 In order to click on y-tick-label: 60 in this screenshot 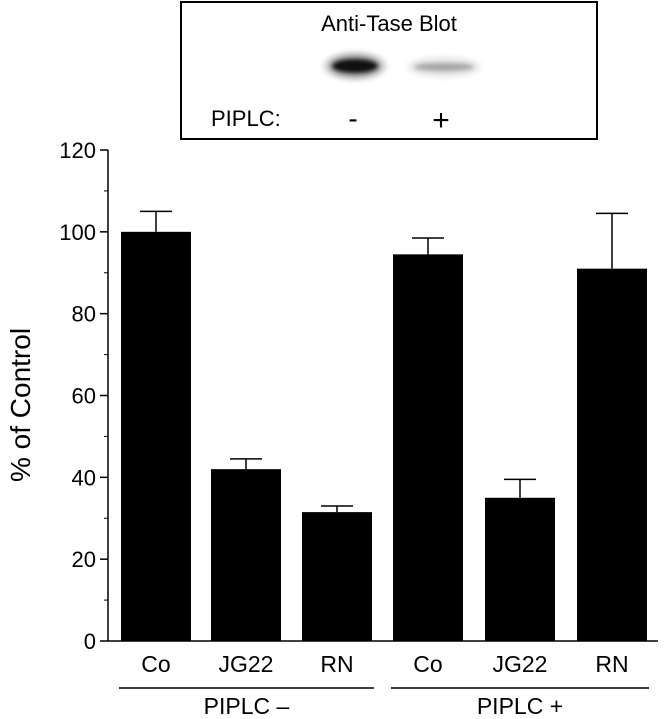, I will do `click(84, 396)`.